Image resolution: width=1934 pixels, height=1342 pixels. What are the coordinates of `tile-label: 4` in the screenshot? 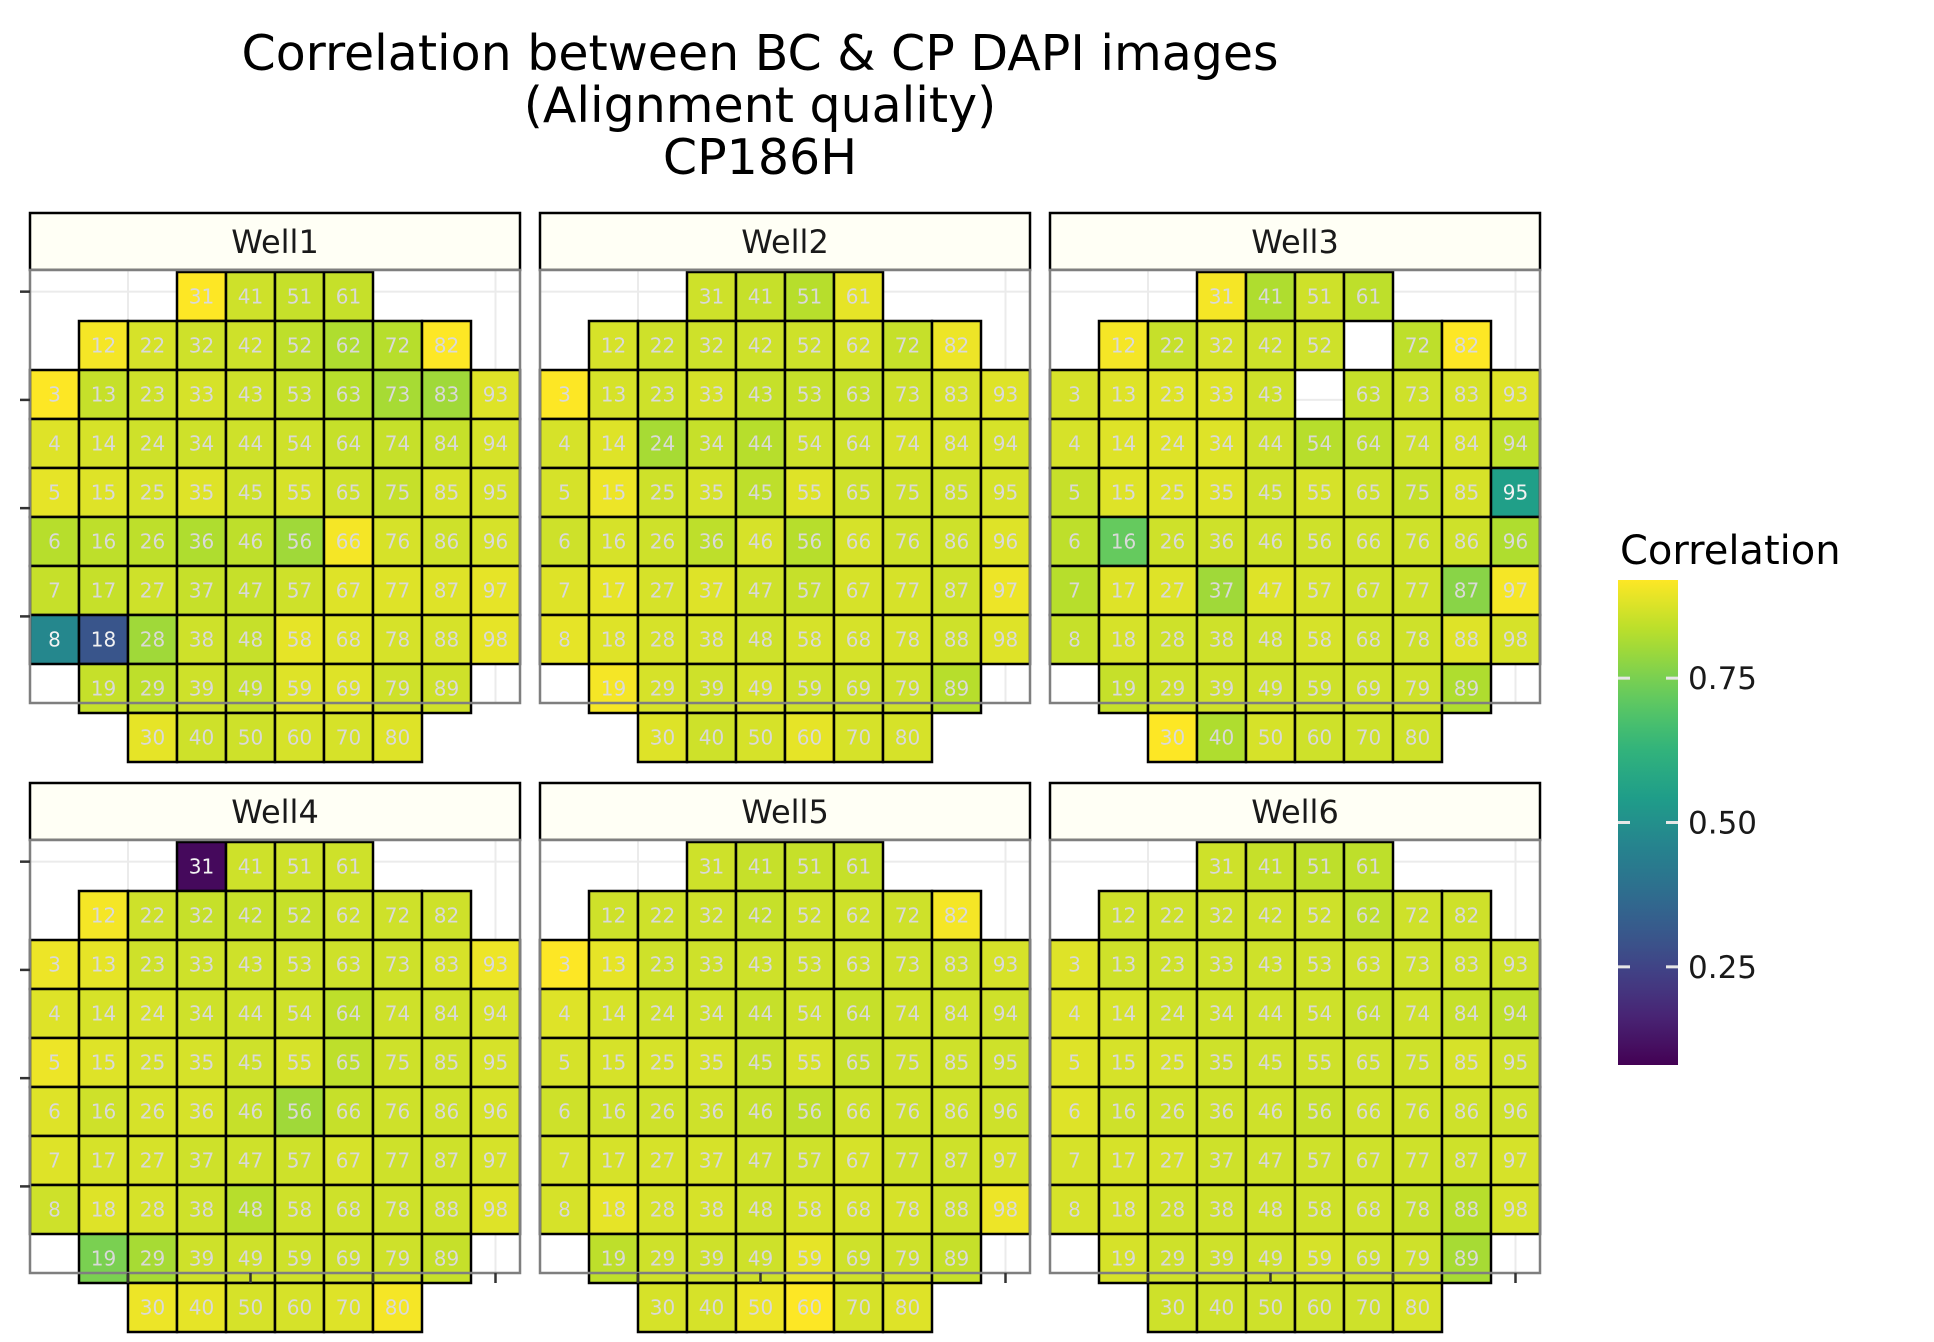 It's located at (564, 444).